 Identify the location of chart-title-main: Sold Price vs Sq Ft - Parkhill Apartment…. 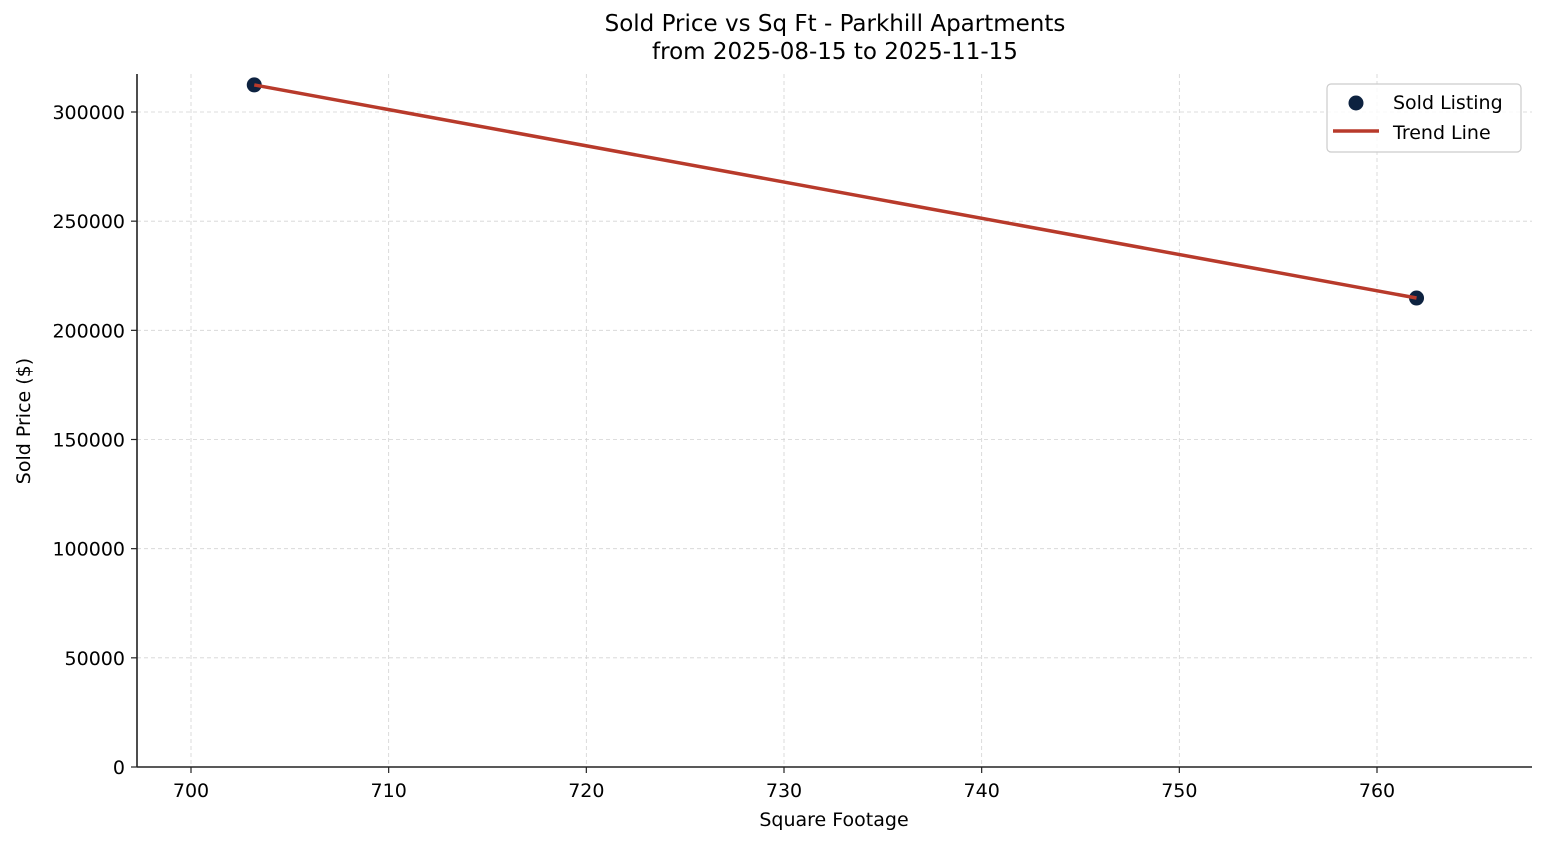
(835, 24).